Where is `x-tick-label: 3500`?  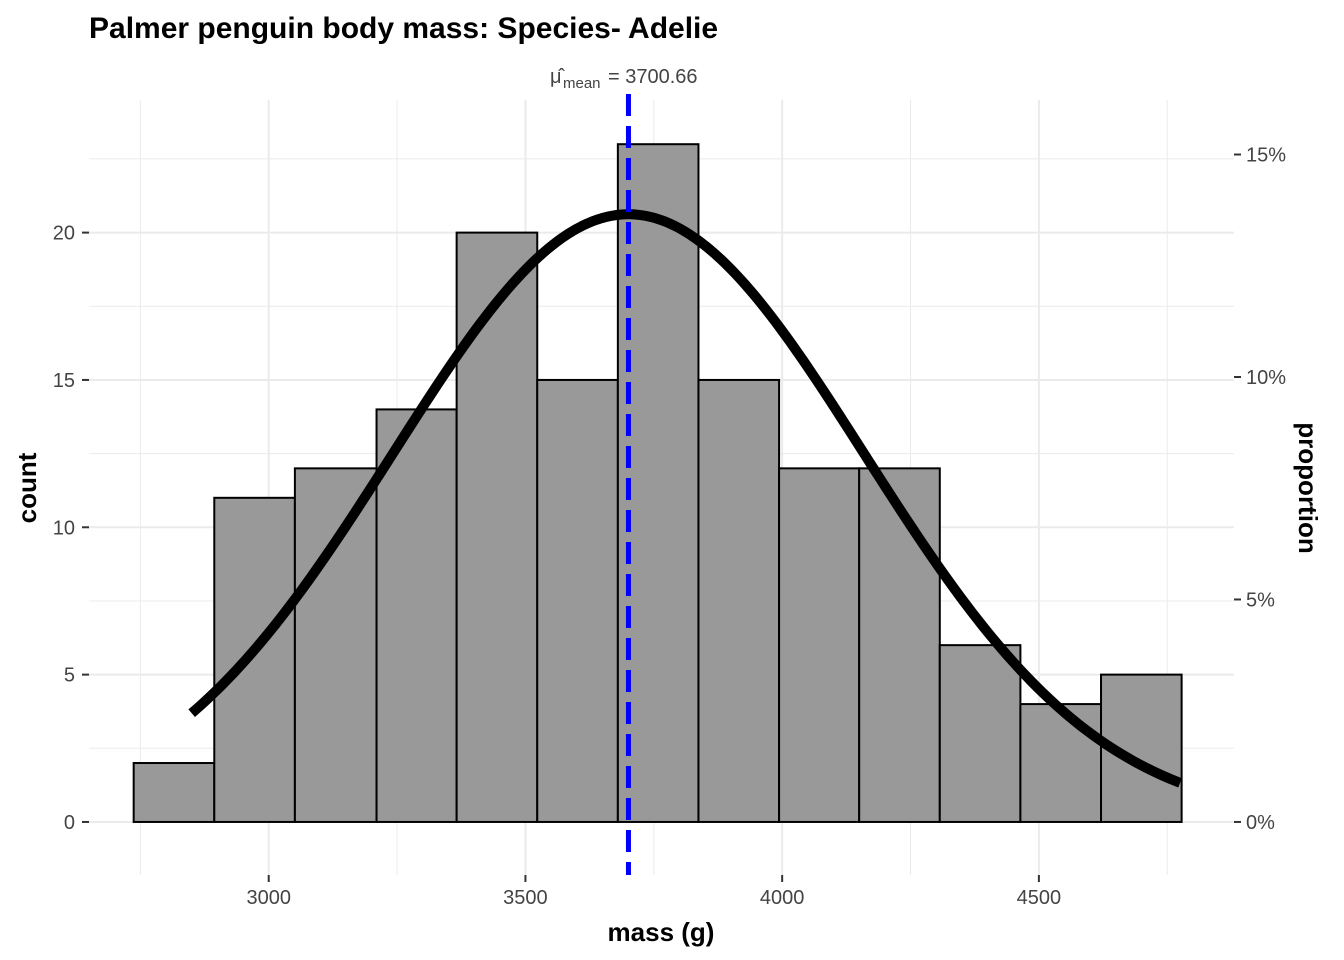 x-tick-label: 3500 is located at coordinates (525, 898).